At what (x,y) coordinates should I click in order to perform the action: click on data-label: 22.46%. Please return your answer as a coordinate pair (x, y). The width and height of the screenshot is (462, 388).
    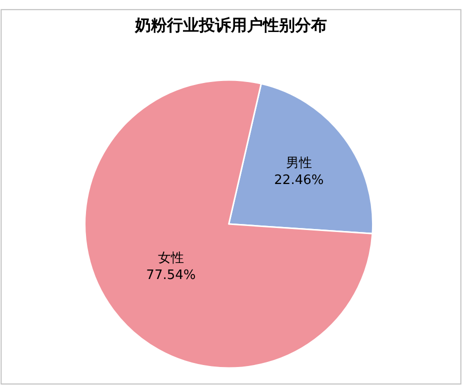
    Looking at the image, I should click on (299, 180).